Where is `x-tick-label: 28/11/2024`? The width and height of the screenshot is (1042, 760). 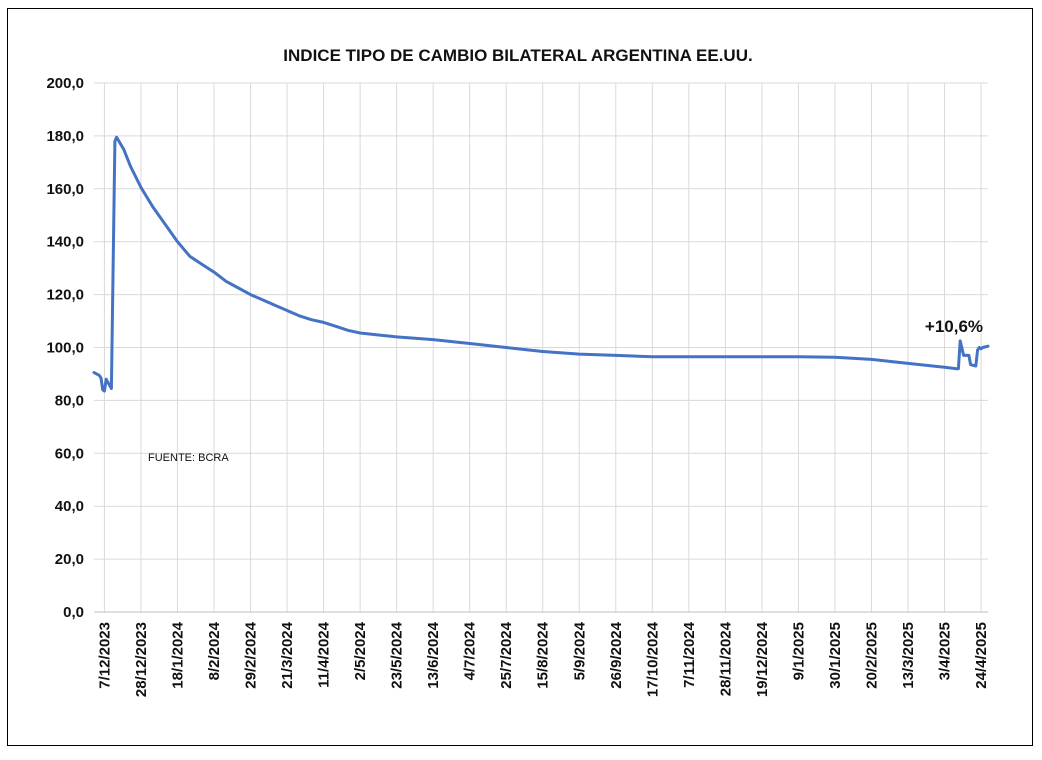
x-tick-label: 28/11/2024 is located at coordinates (725, 658).